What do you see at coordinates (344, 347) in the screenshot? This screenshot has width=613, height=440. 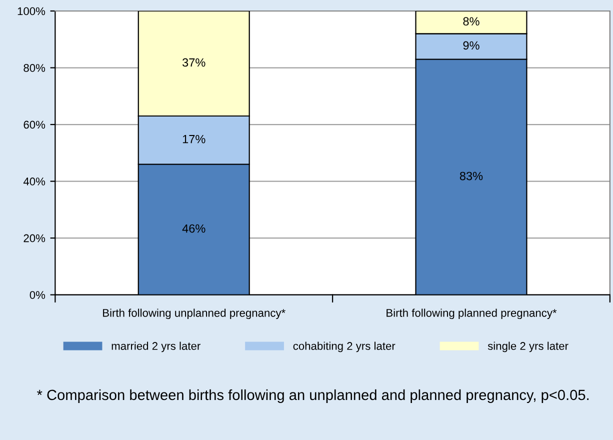 I see `legend-label: cohabiting 2 yrs later` at bounding box center [344, 347].